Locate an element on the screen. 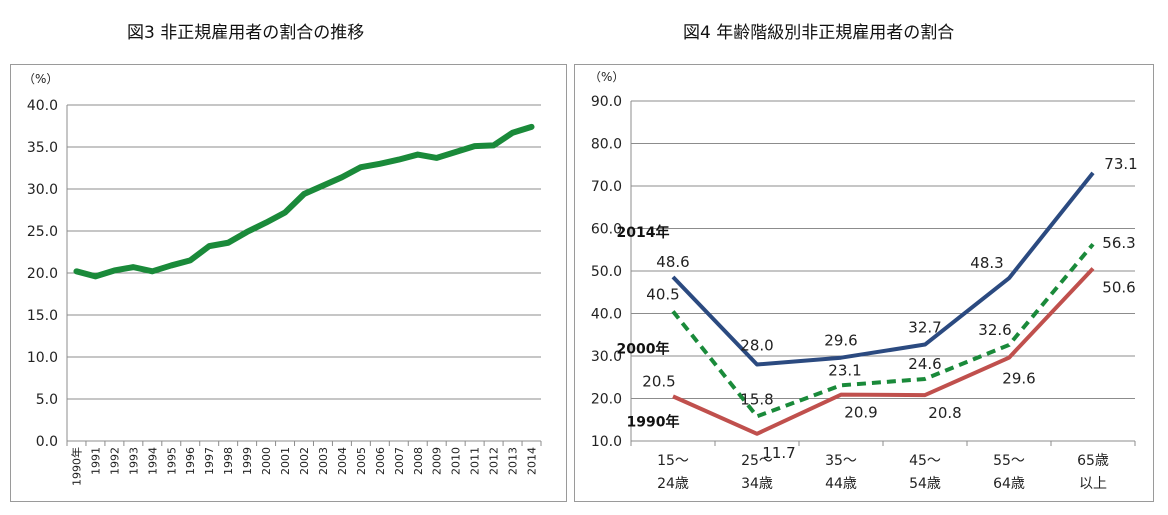 The image size is (1168, 515). x-tick-label: 44歳 is located at coordinates (841, 484).